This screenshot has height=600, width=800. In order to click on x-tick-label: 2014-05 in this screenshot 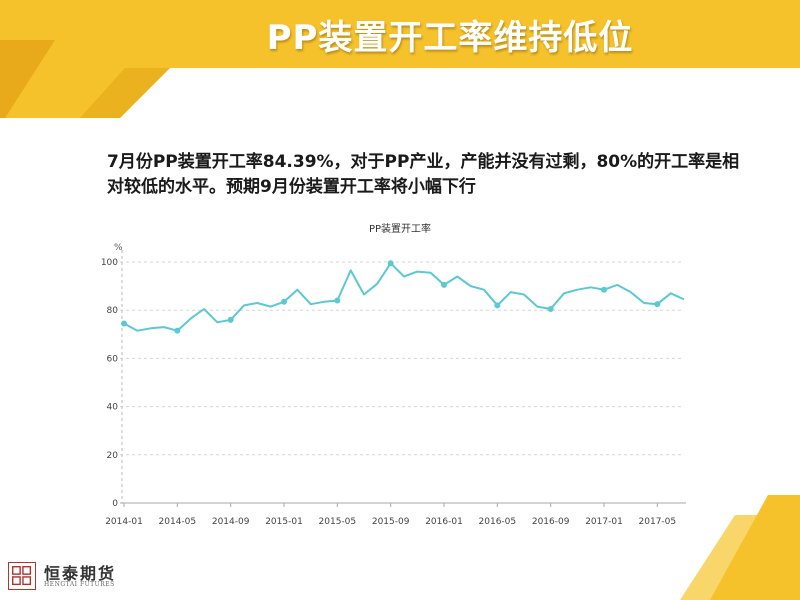, I will do `click(178, 522)`.